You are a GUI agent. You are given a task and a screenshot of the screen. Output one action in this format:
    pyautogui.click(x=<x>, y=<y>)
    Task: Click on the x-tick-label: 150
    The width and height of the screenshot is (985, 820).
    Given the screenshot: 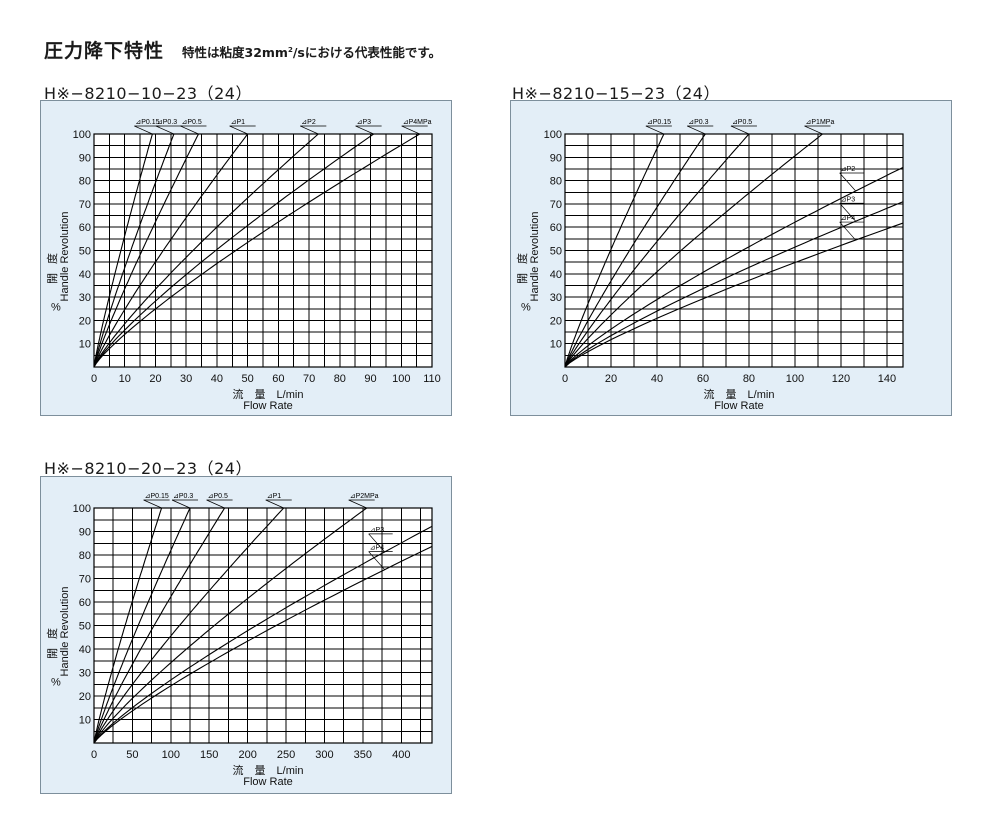 What is the action you would take?
    pyautogui.click(x=209, y=755)
    